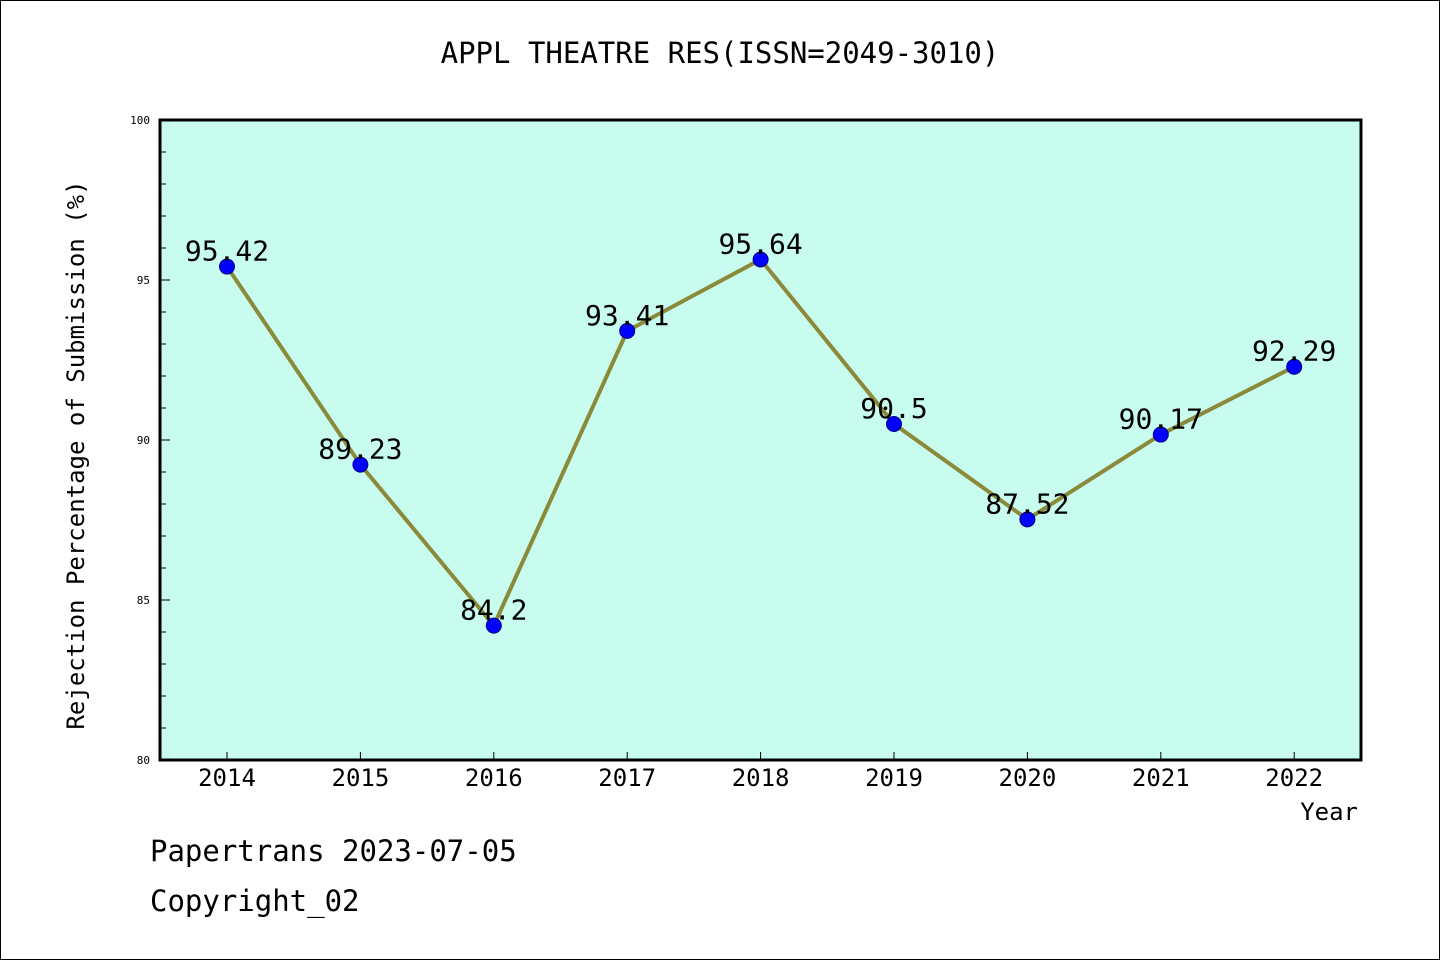 The width and height of the screenshot is (1440, 960). I want to click on data-label: 84.2, so click(493, 610).